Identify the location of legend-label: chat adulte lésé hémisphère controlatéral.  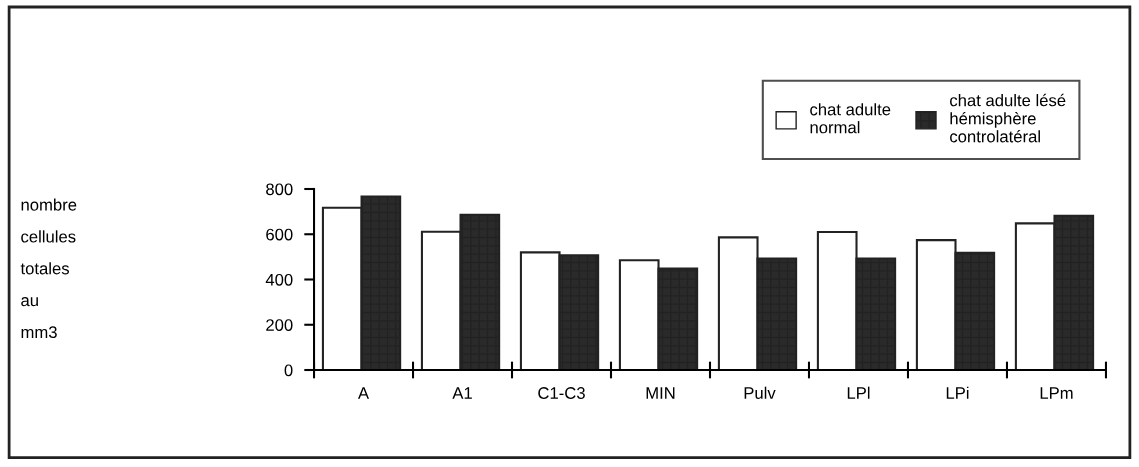
(1008, 118).